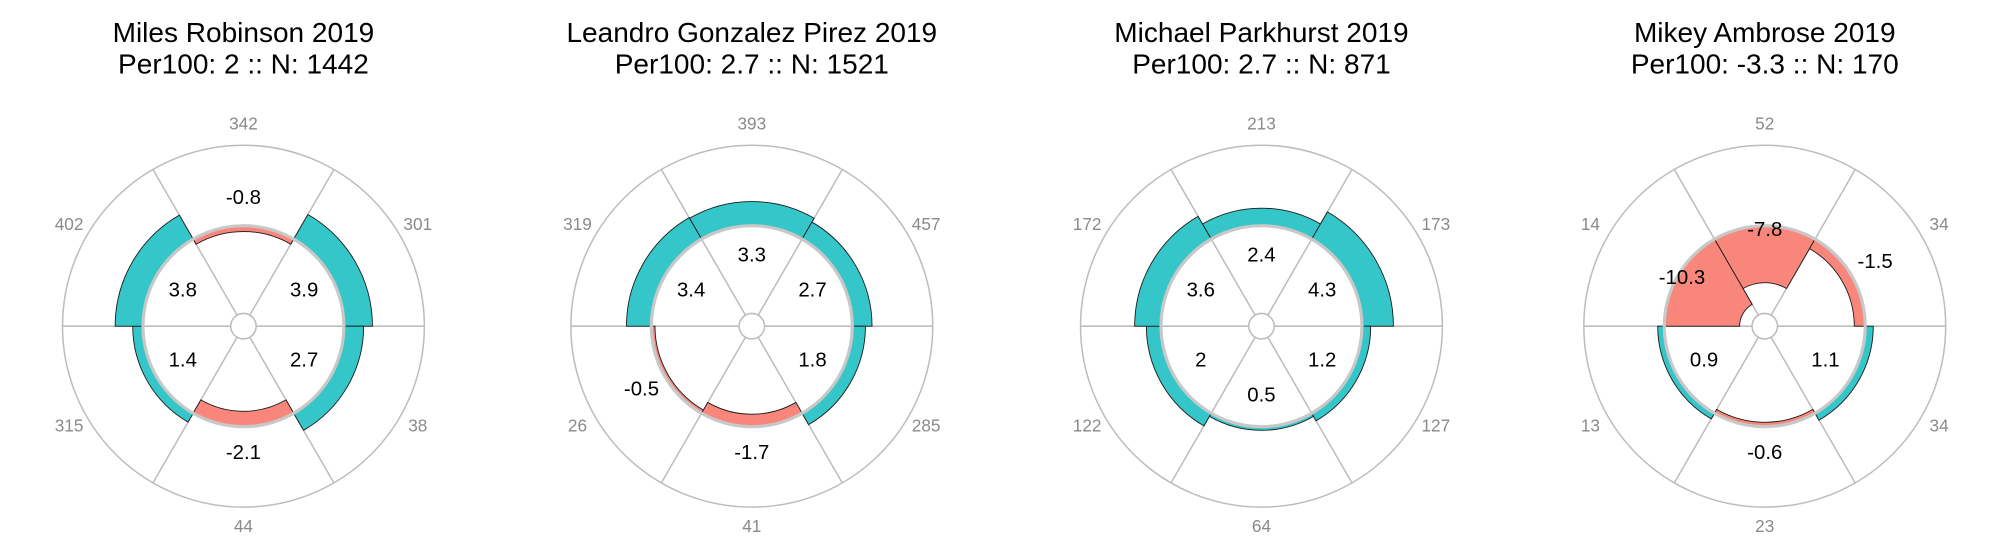  Describe the element at coordinates (752, 64) in the screenshot. I see `chart-subtitle: Per100: 2.7 :: N: 1521` at that location.